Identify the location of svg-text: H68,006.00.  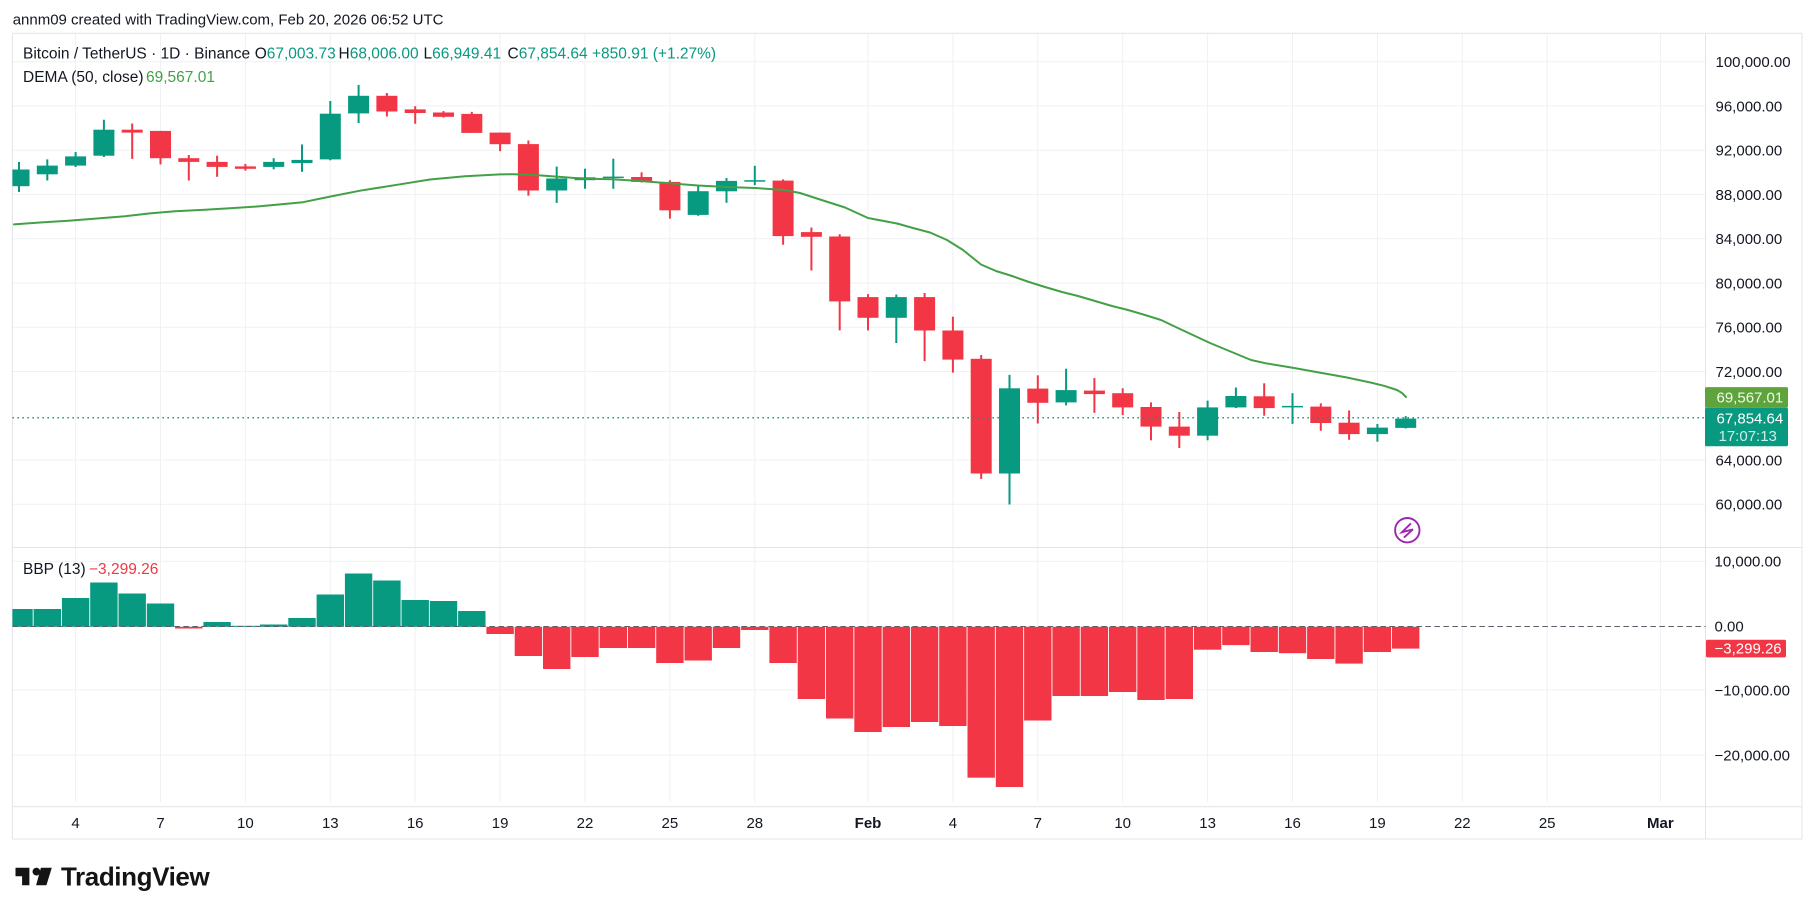
(379, 54).